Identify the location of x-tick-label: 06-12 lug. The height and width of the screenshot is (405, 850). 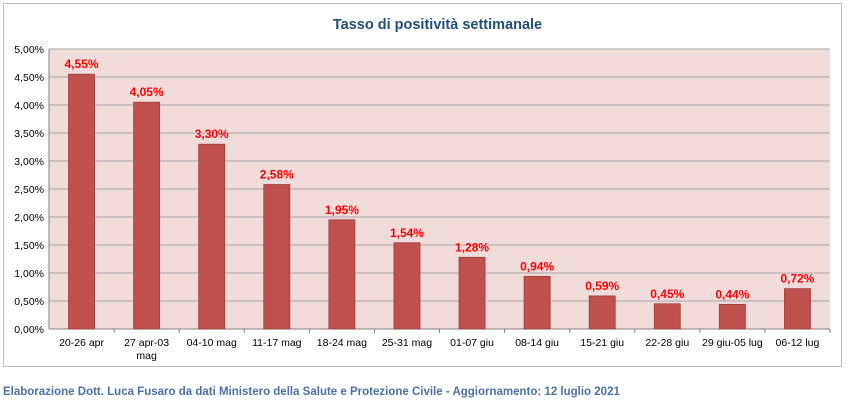
(798, 343).